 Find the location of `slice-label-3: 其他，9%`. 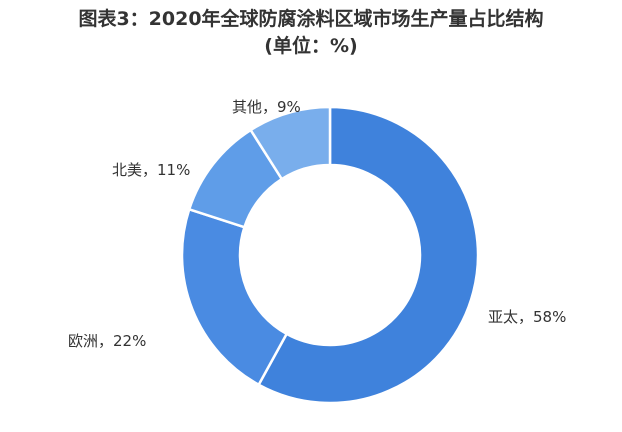

slice-label-3: 其他，9% is located at coordinates (266, 107).